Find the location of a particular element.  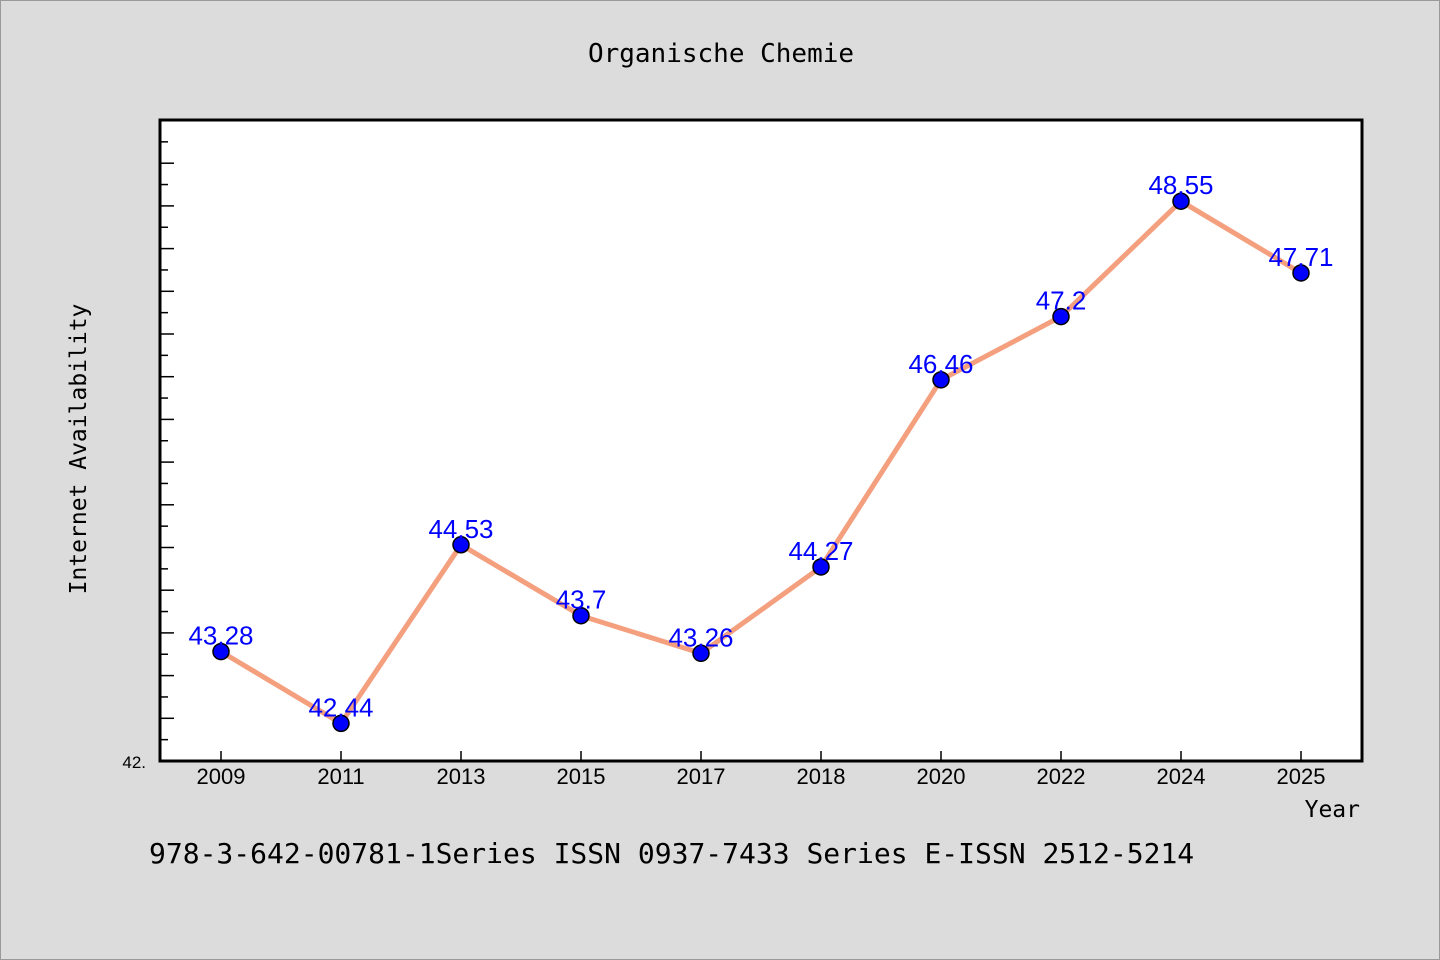

y-axis-ticks is located at coordinates (167, 441).